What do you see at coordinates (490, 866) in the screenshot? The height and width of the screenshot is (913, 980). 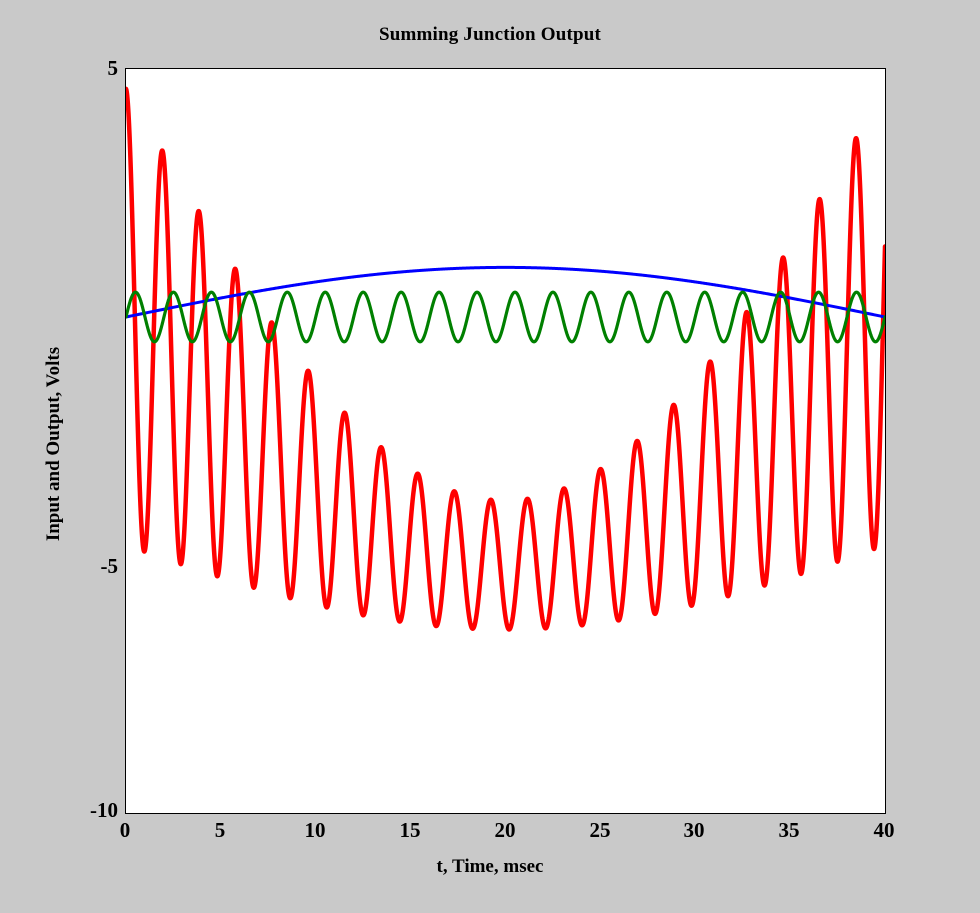 I see `x-axis-label: t, Time, msec` at bounding box center [490, 866].